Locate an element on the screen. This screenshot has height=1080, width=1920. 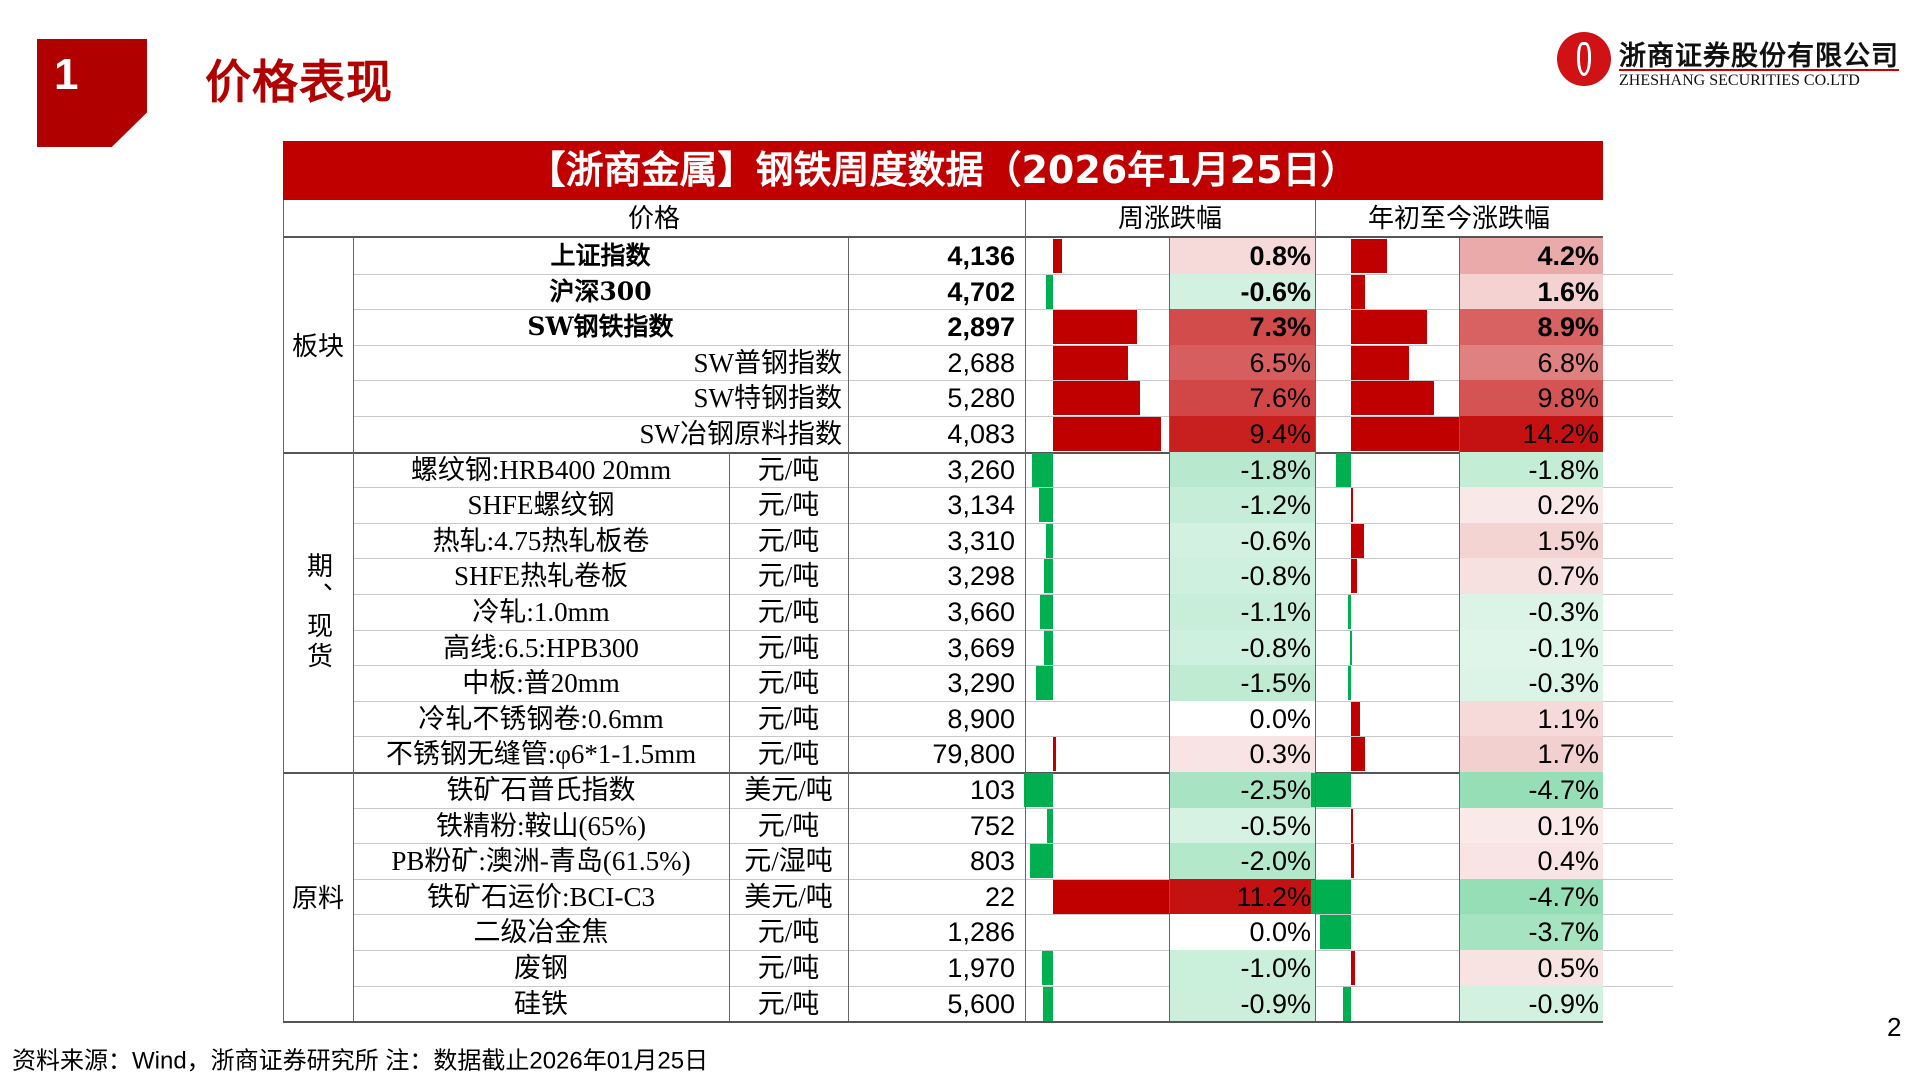
row-value: 5,600 is located at coordinates (981, 1003).